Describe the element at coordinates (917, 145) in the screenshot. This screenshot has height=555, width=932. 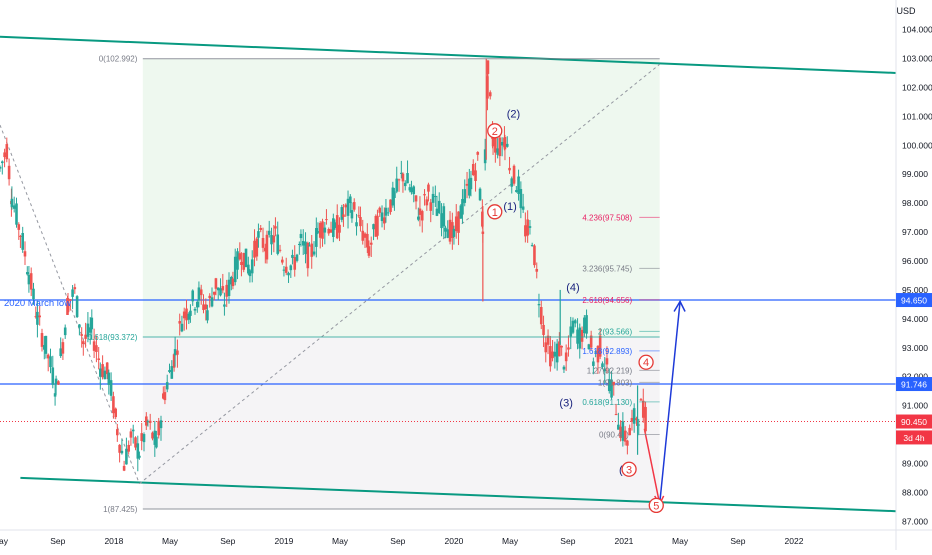
I see `y-tick-label: 100.000` at that location.